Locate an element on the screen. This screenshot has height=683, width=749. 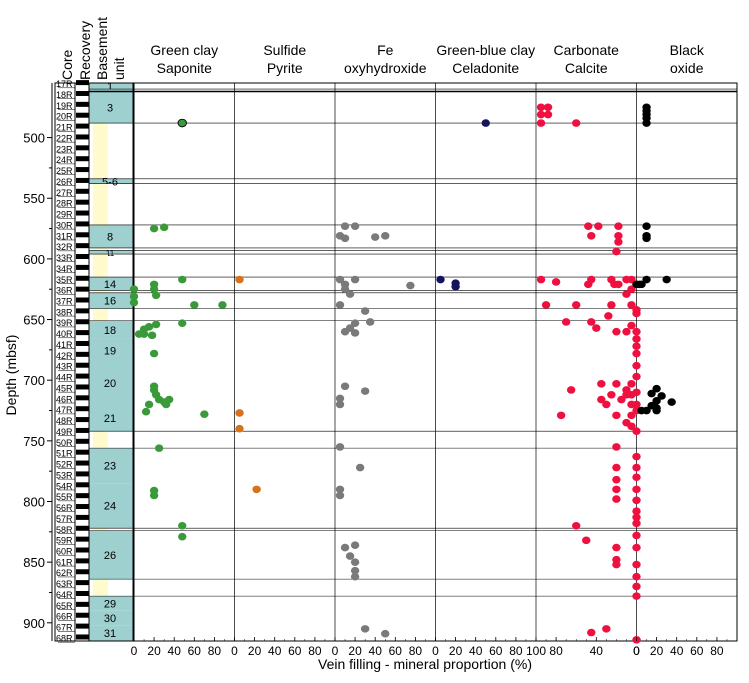
core-label: 22R is located at coordinates (64, 138).